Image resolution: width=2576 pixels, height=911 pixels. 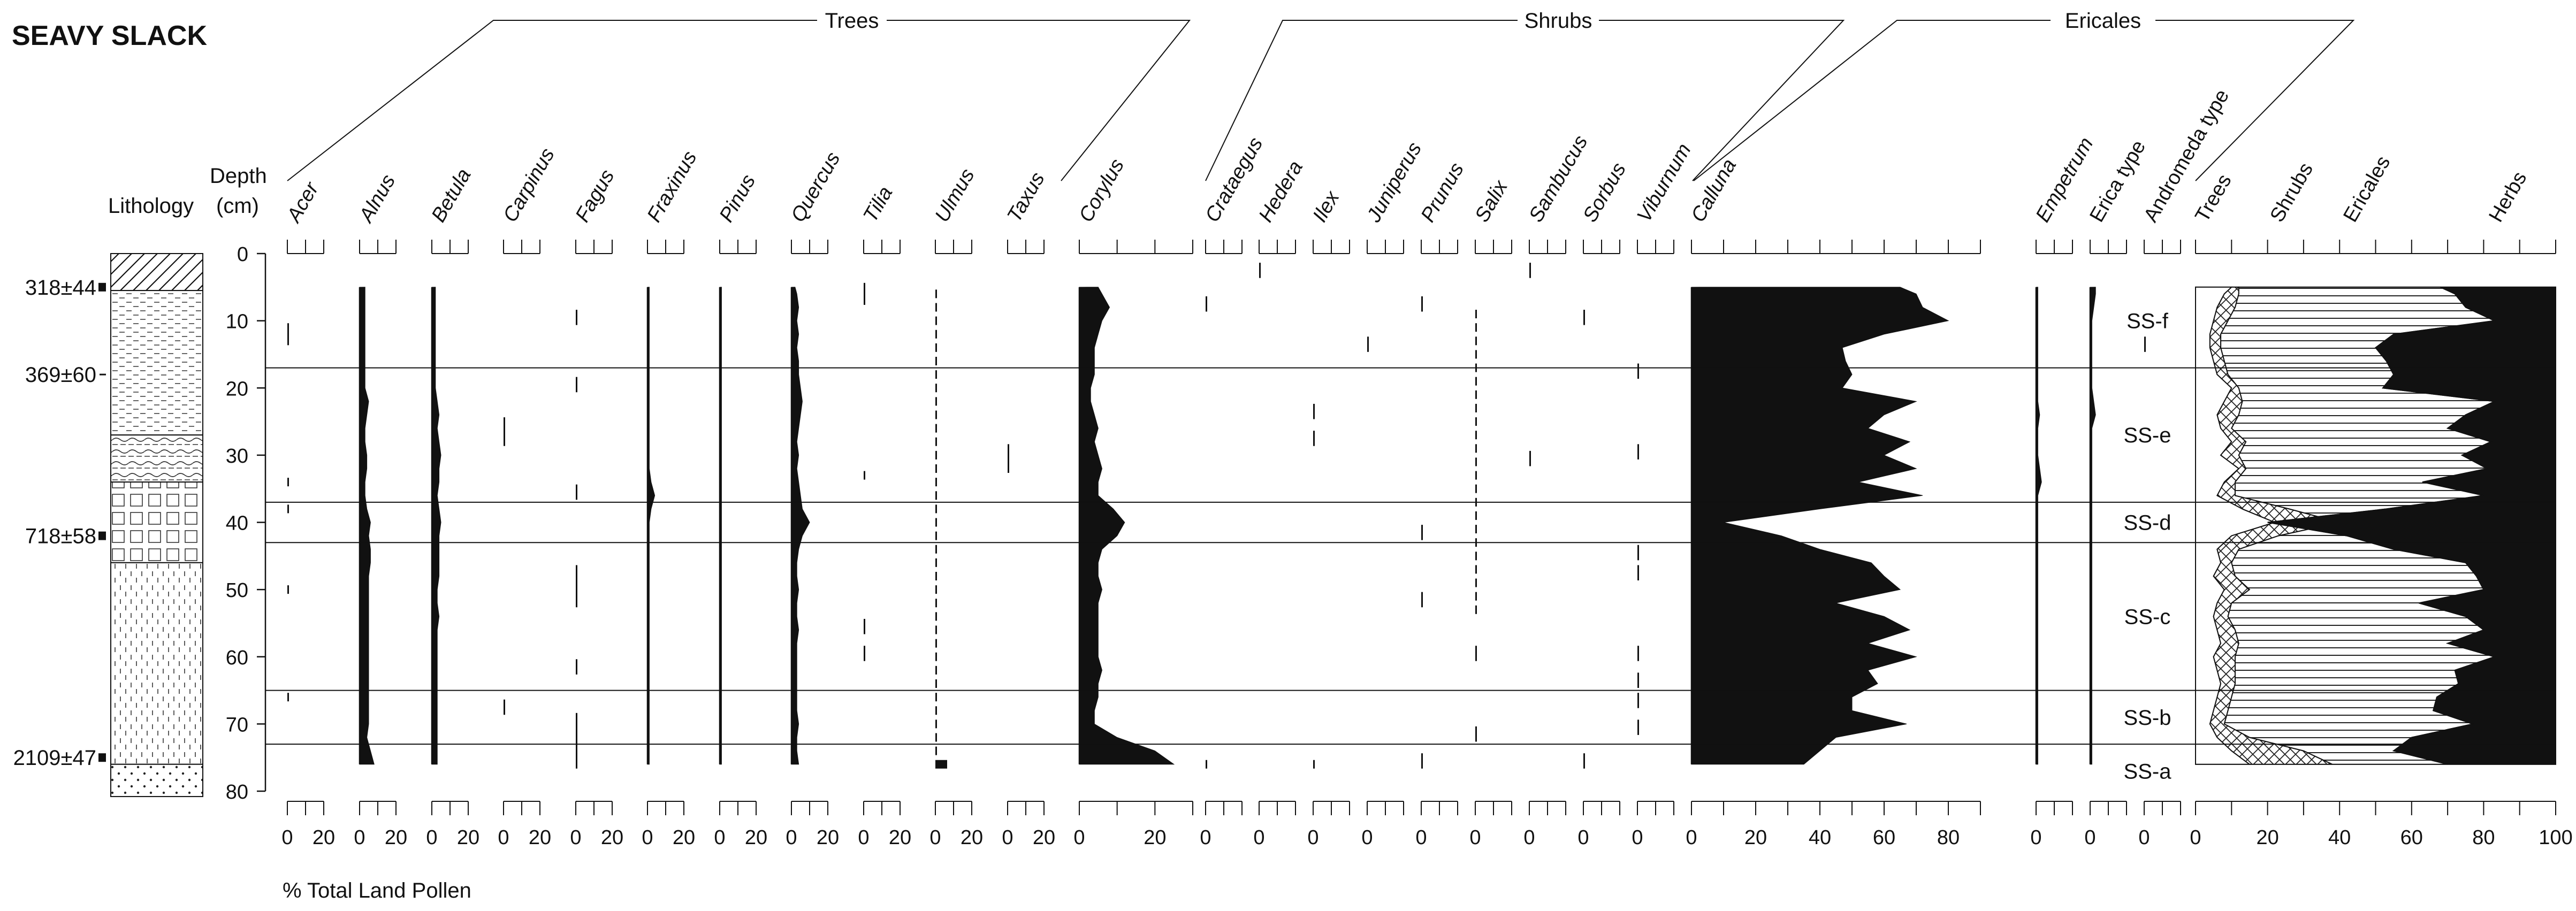 I want to click on zone-label: SS-f, so click(x=2148, y=322).